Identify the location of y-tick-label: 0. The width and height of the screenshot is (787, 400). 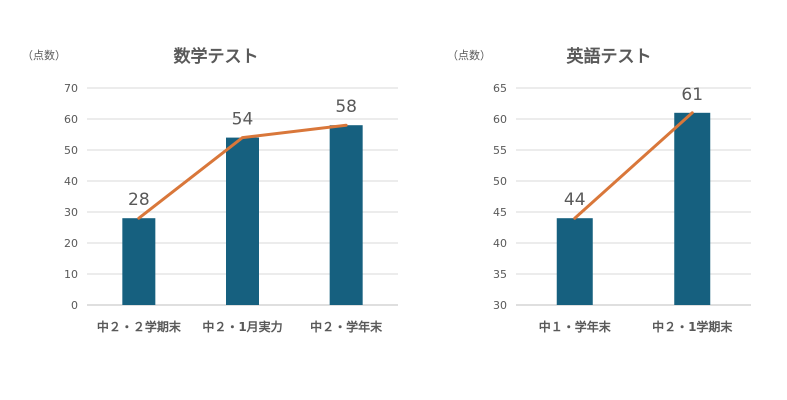
(74, 305).